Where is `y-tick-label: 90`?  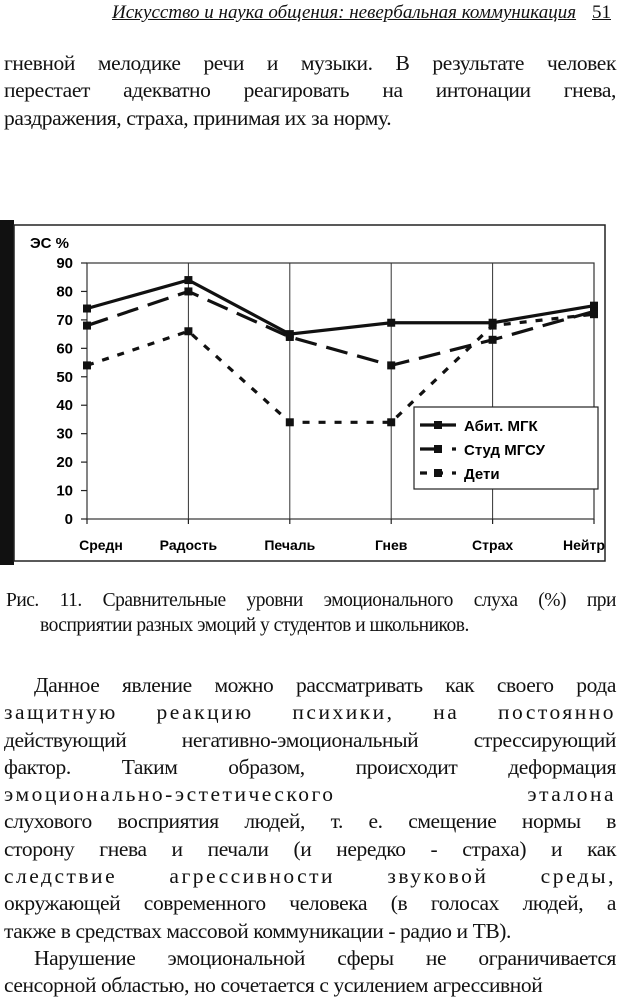
y-tick-label: 90 is located at coordinates (64, 263).